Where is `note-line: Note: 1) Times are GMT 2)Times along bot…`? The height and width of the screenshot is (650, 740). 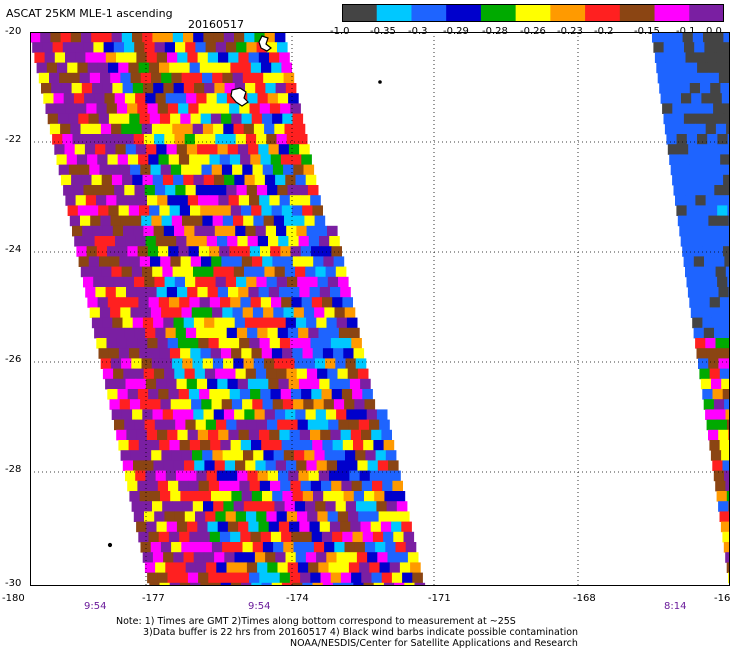
note-line: Note: 1) Times are GMT 2)Times along bot… is located at coordinates (316, 621).